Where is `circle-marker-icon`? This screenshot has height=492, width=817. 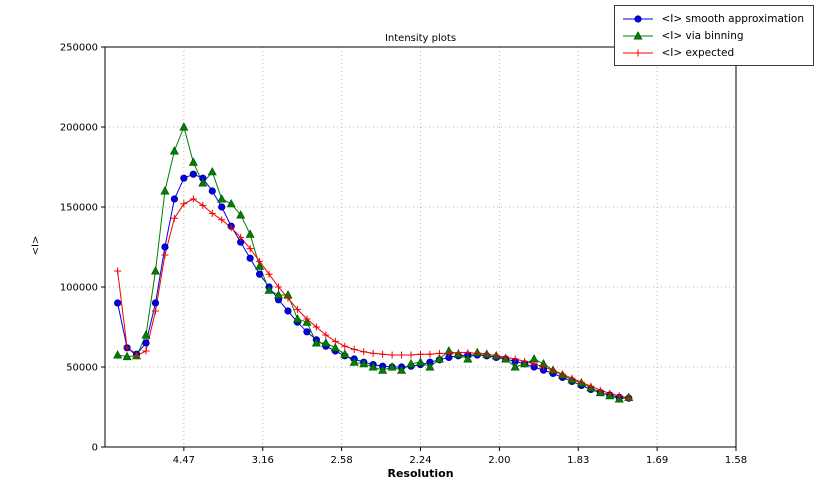 circle-marker-icon is located at coordinates (638, 18).